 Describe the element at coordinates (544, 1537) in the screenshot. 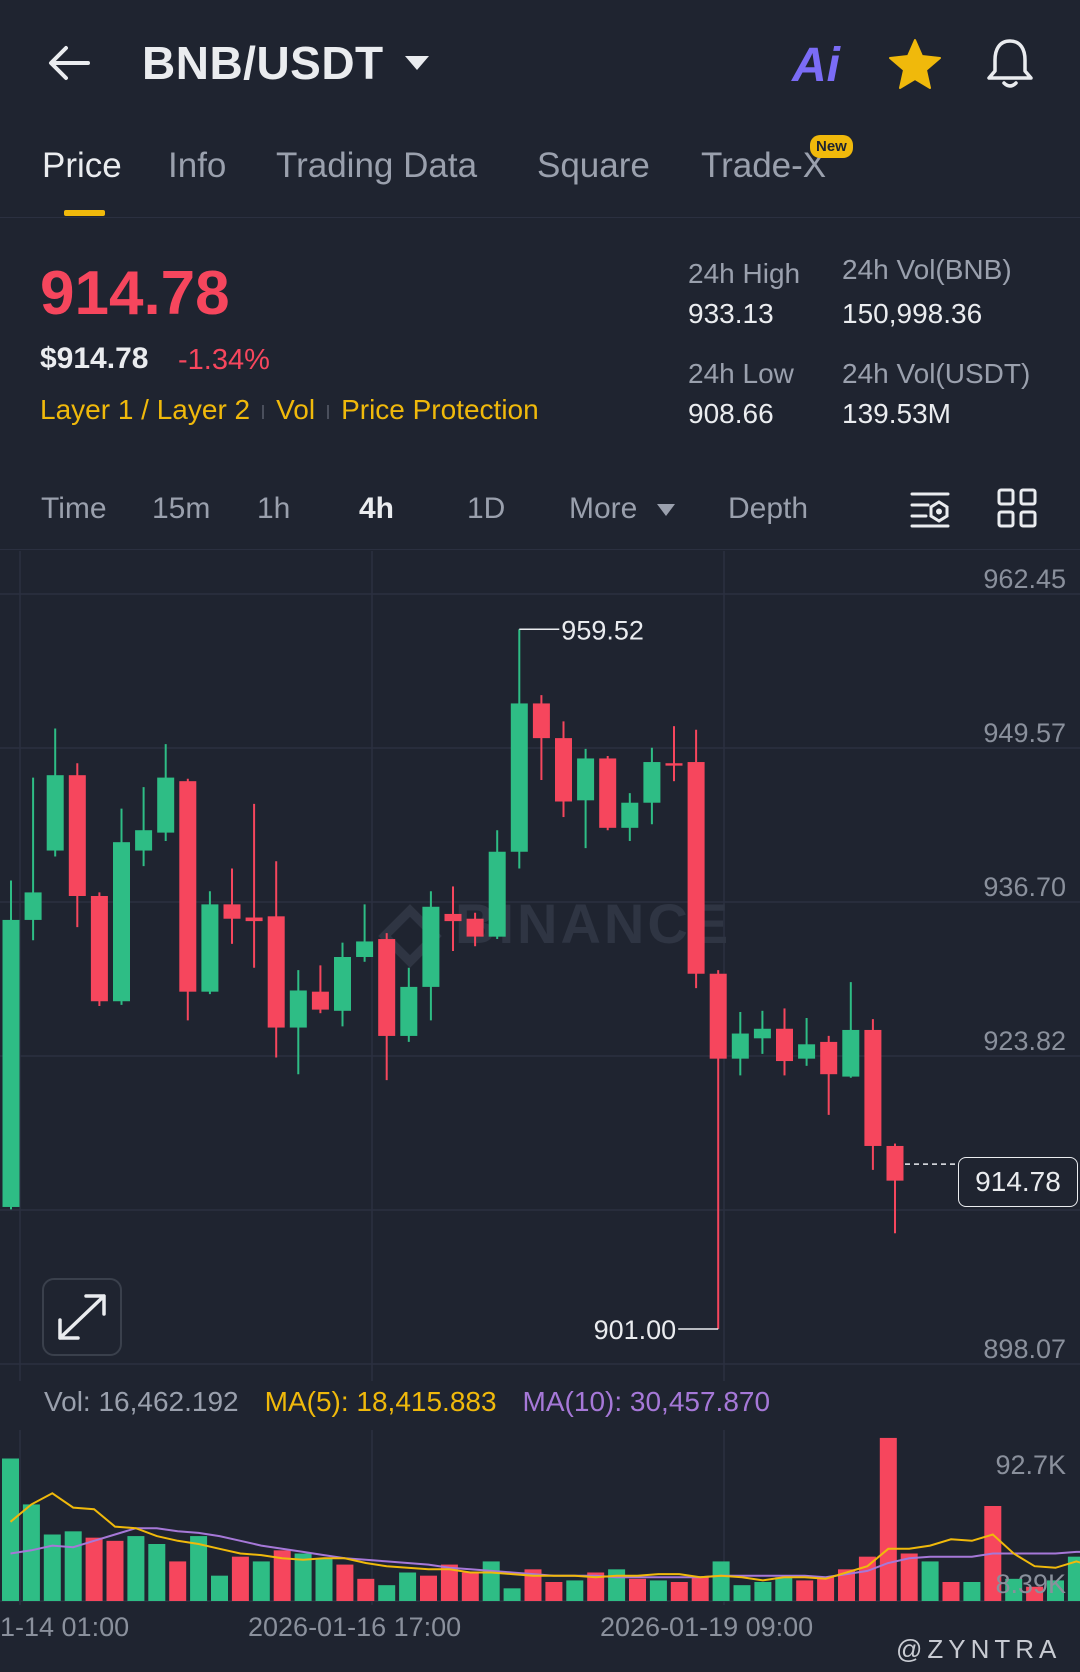

I see `volume-ma-lines` at that location.